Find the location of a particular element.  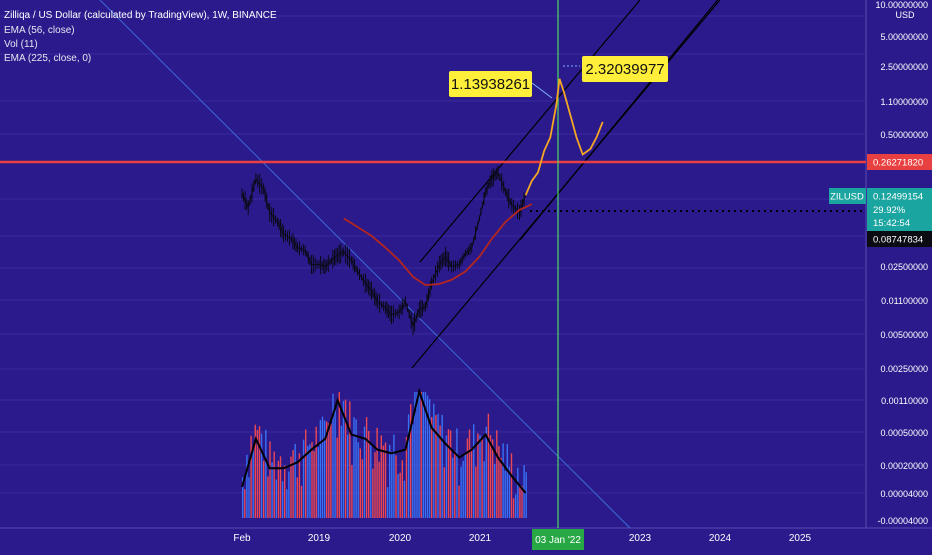

resistance-price-tag-bg is located at coordinates (899, 162).